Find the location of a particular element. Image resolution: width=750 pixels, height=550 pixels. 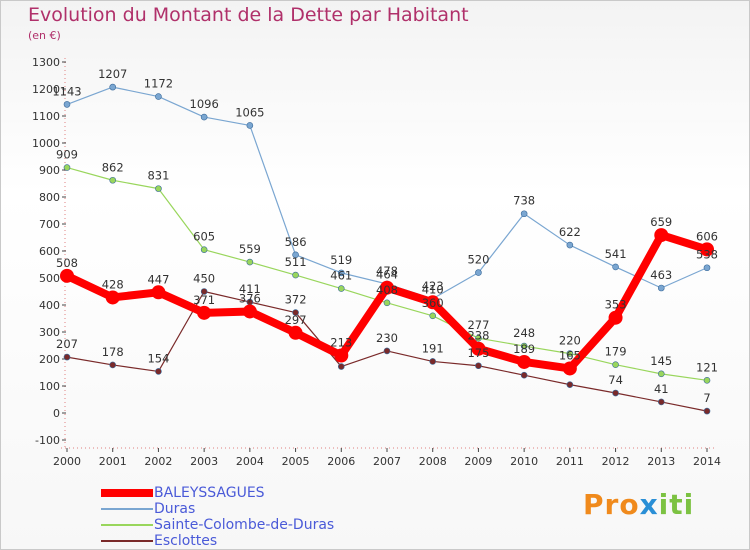

y-tick-label: 200 is located at coordinates (49, 359).